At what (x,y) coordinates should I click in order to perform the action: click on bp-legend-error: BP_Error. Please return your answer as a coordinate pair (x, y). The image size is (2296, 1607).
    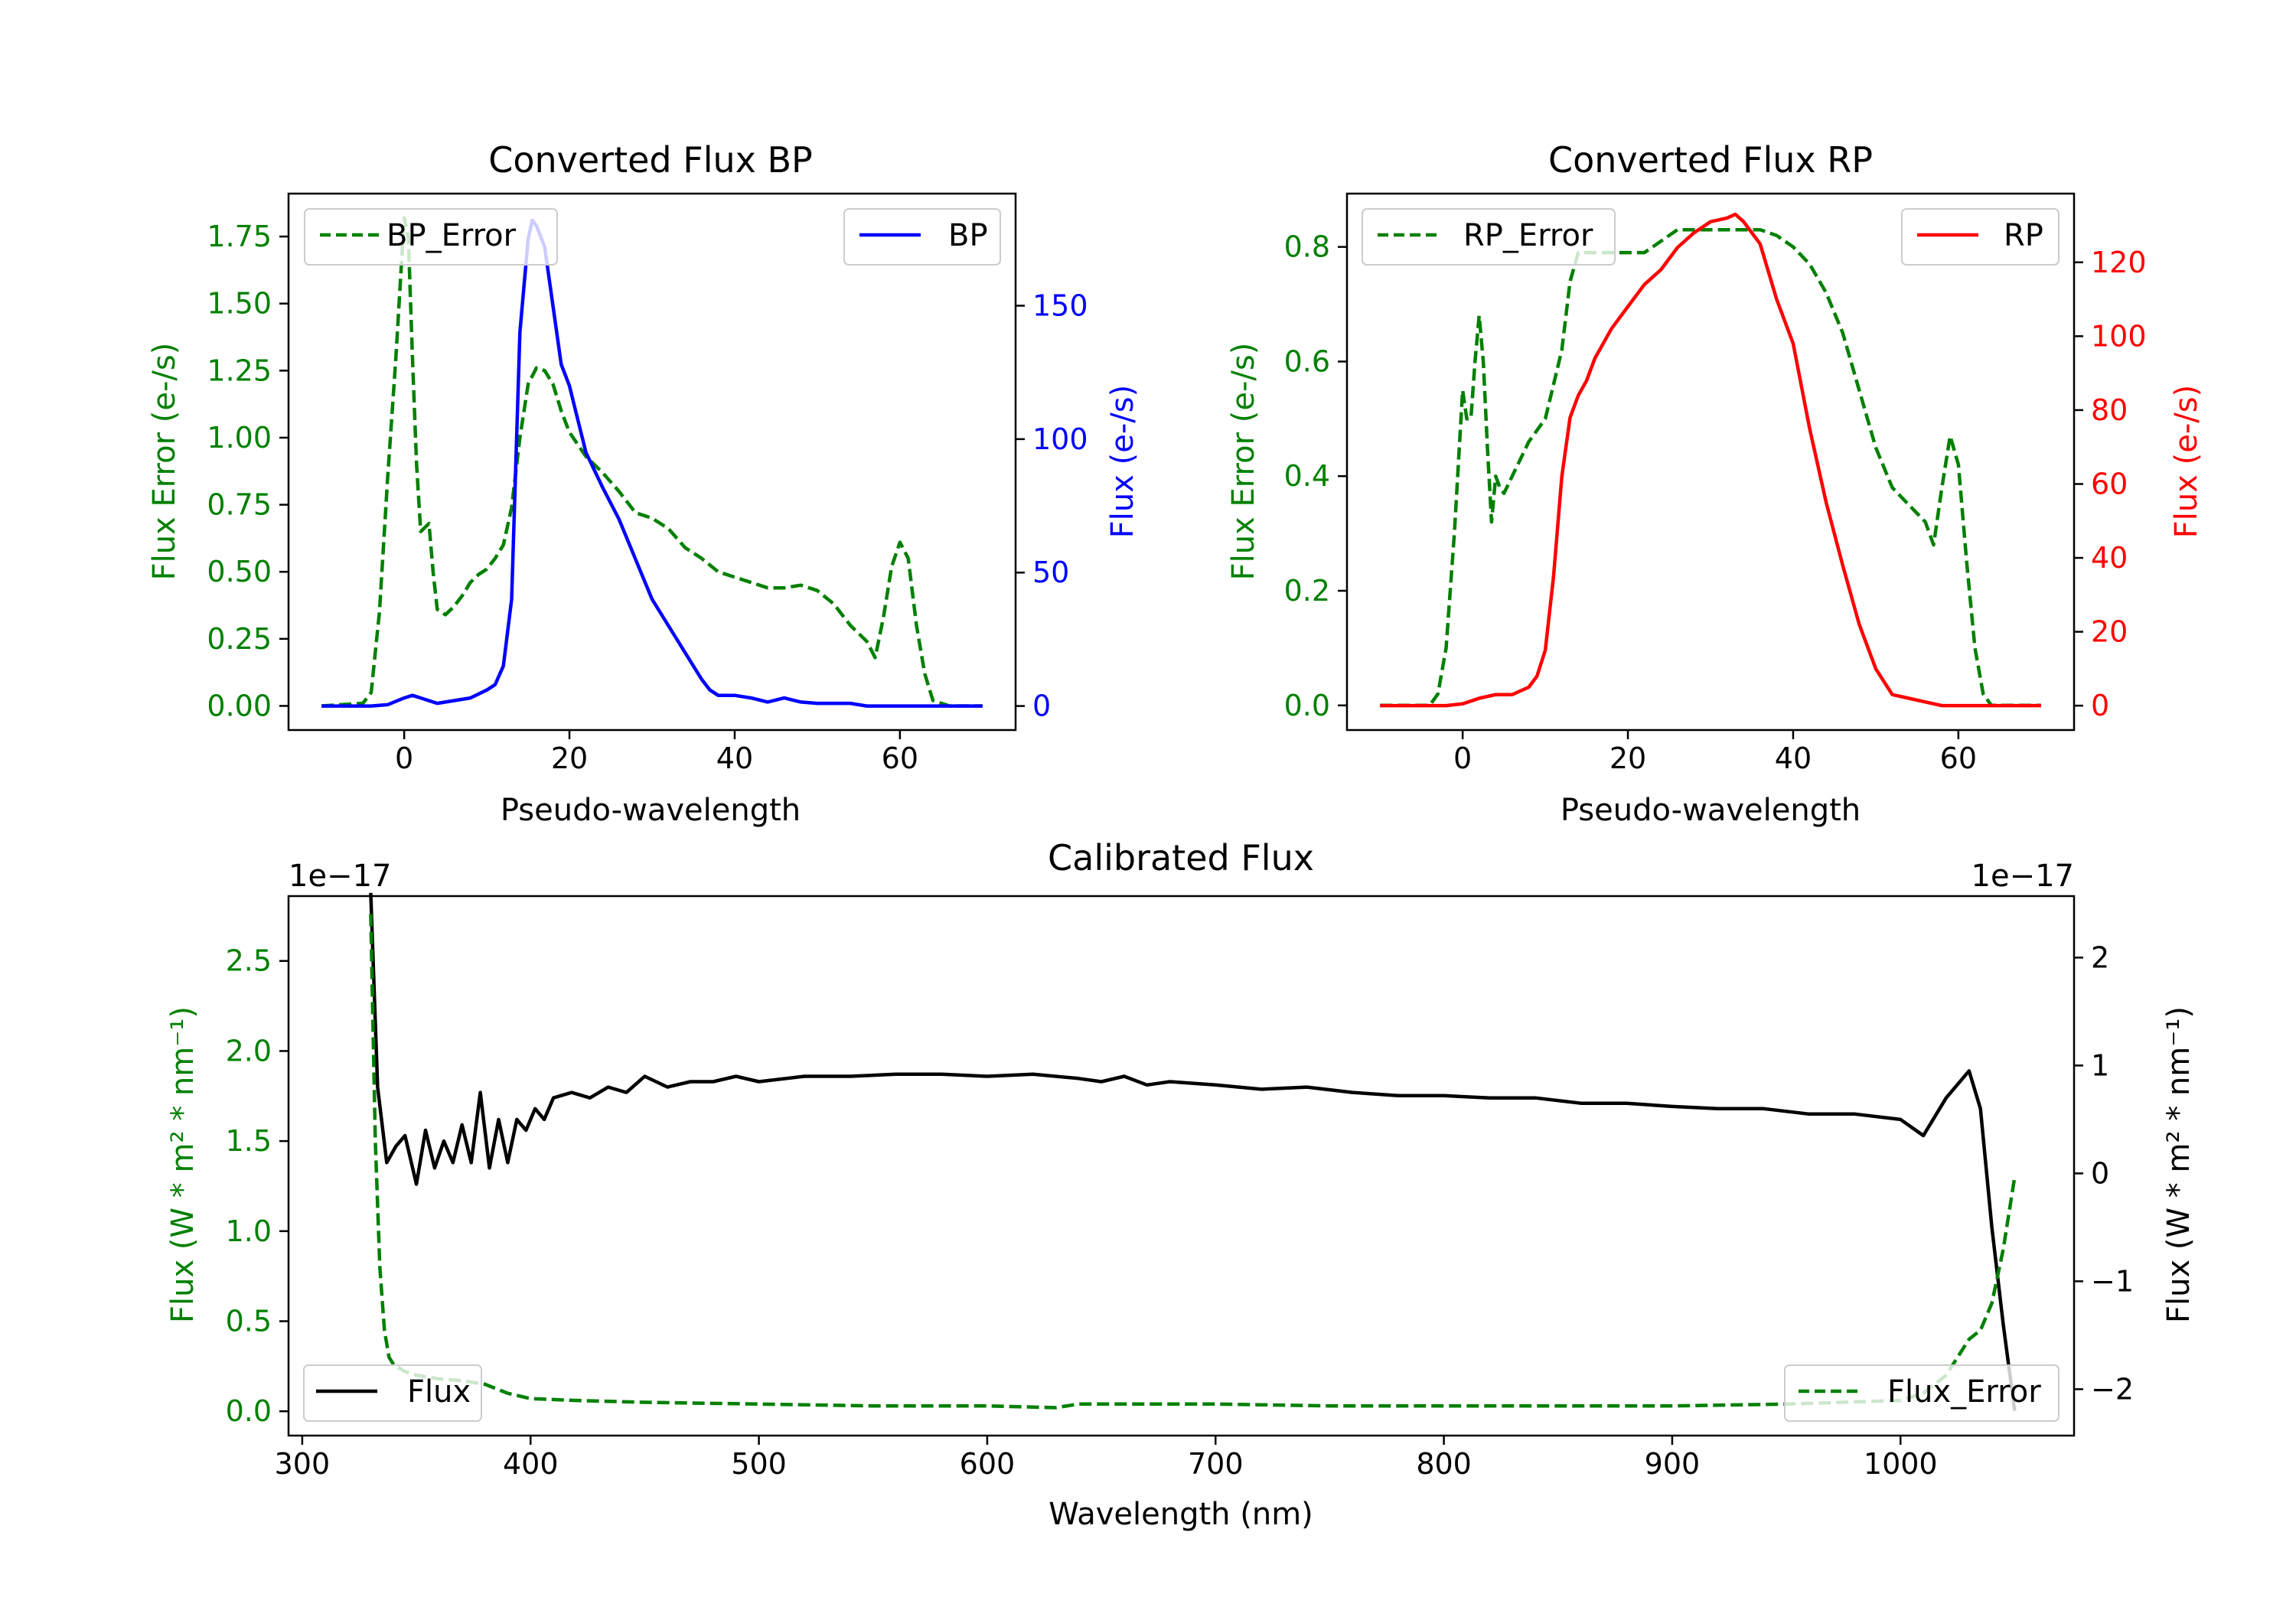
    Looking at the image, I should click on (431, 237).